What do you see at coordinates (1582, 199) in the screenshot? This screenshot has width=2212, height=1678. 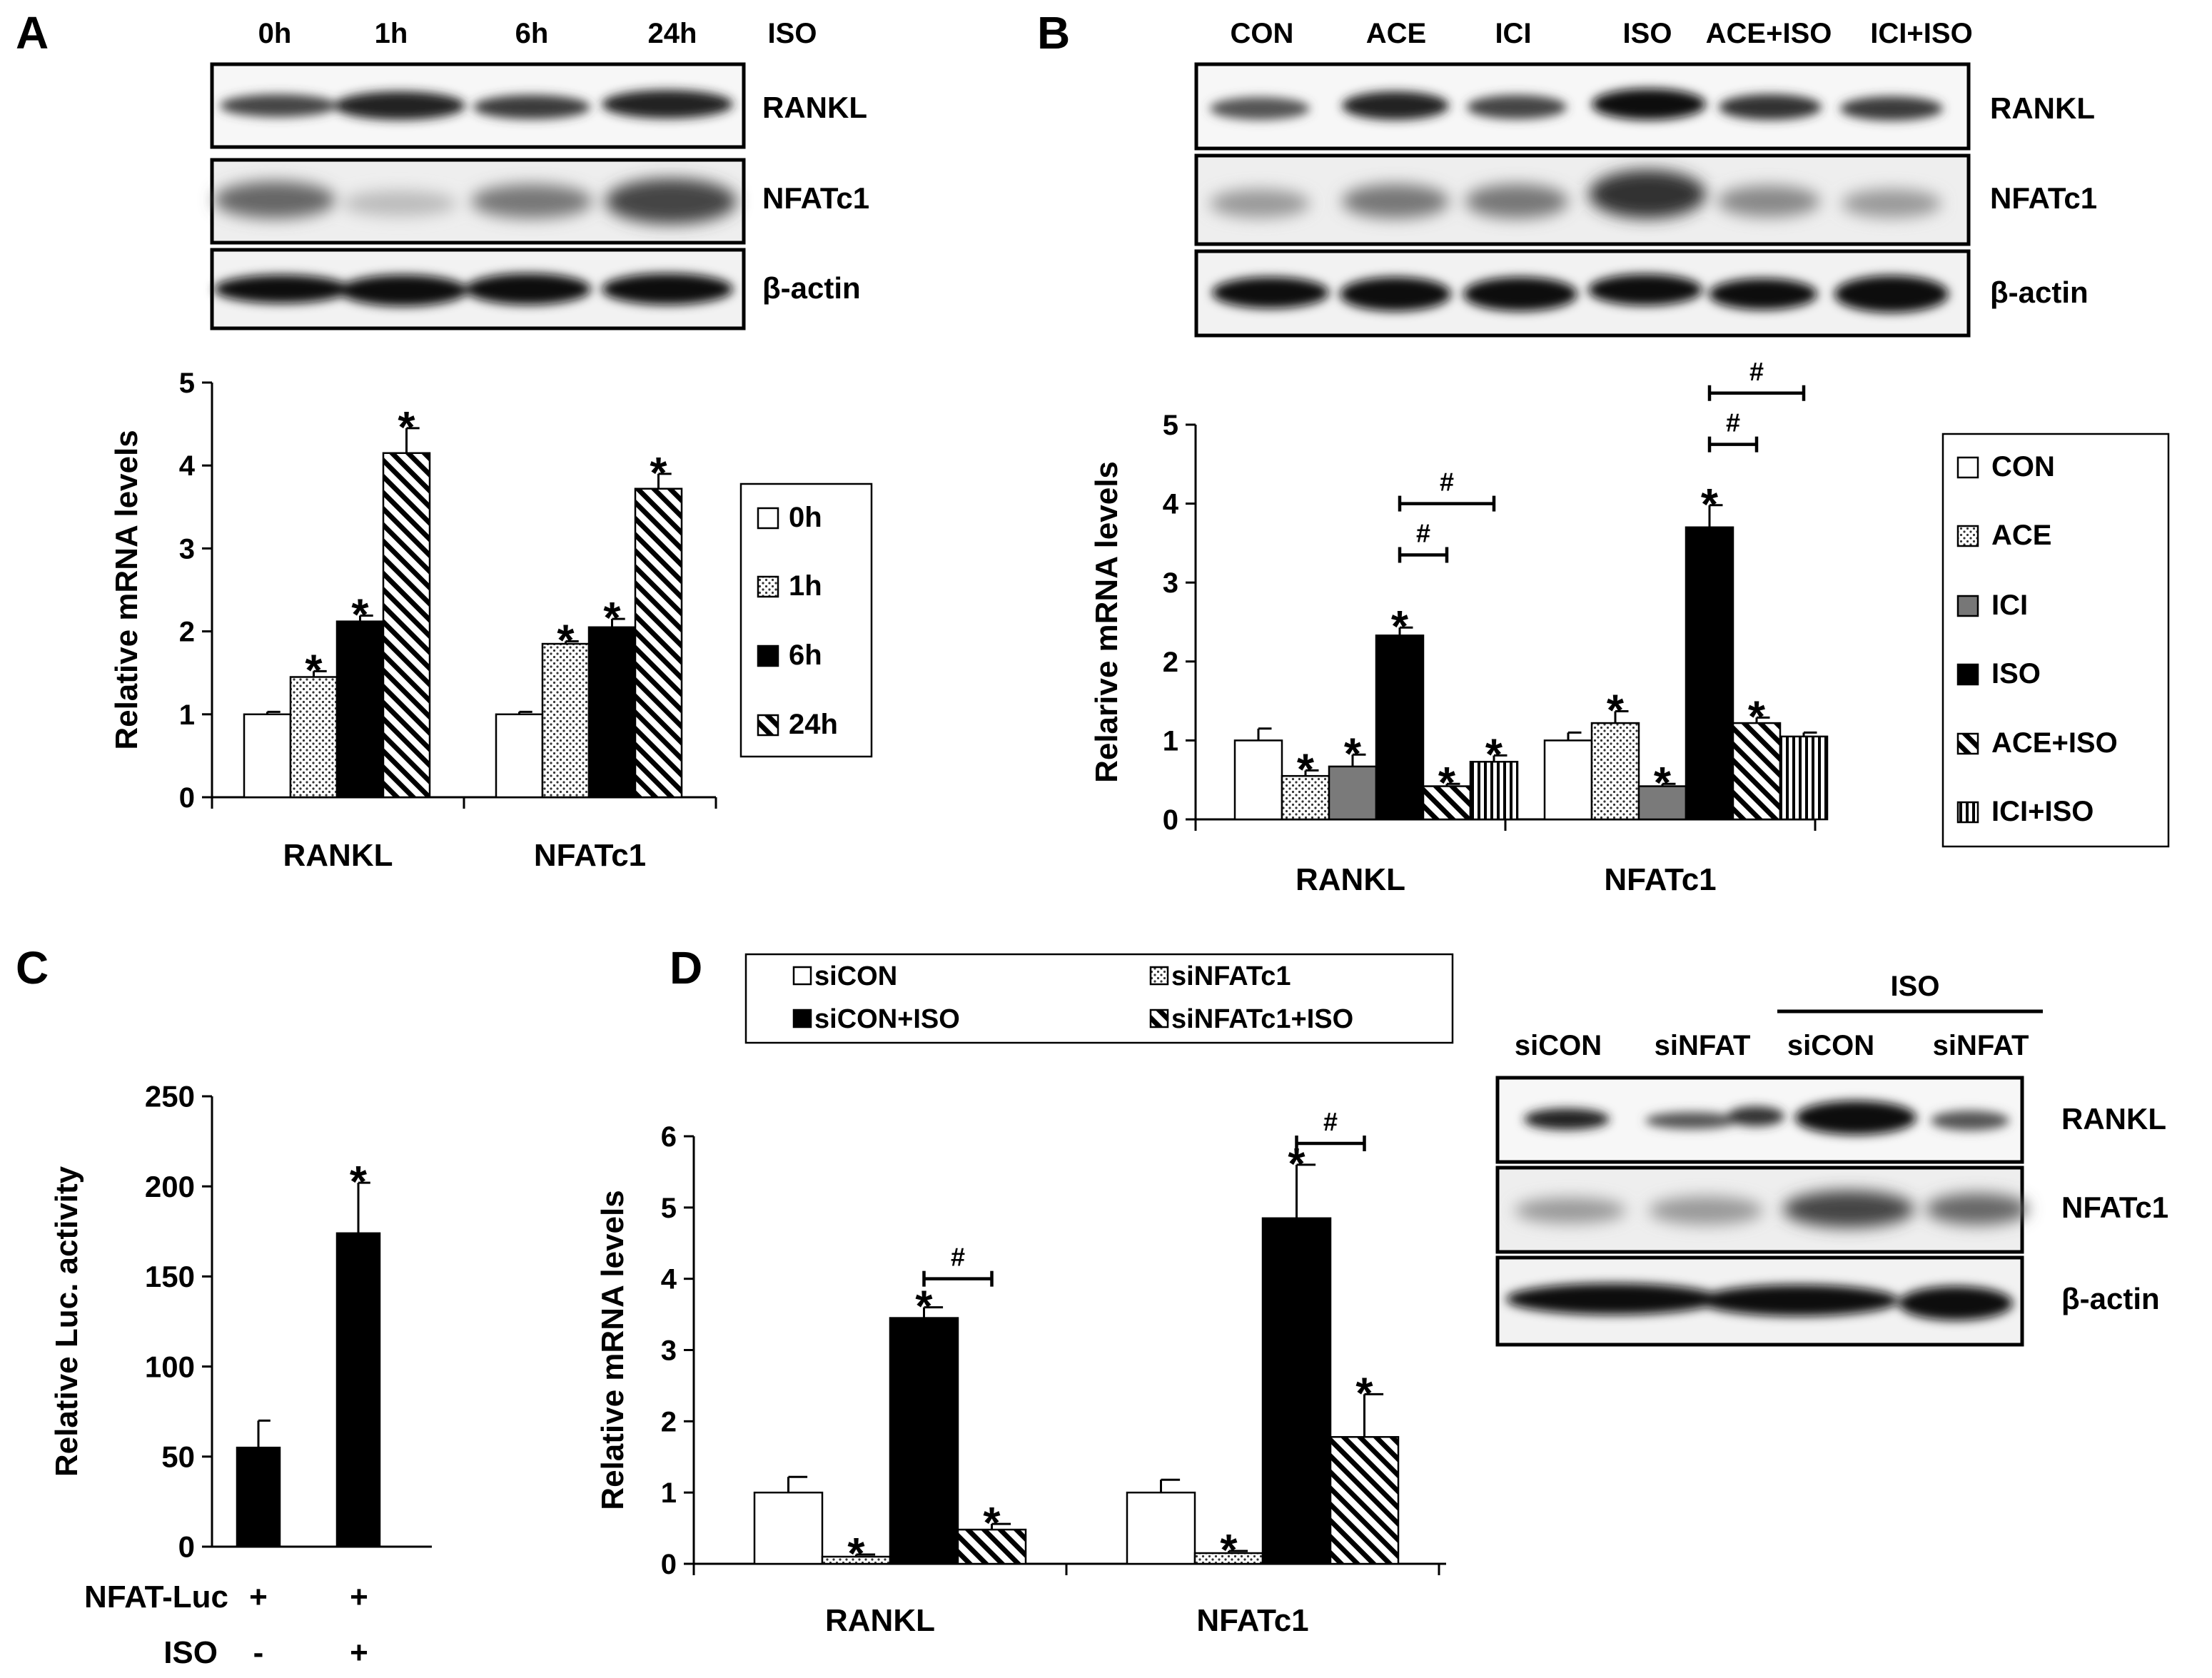 I see `western-blot-b-nfatc1` at bounding box center [1582, 199].